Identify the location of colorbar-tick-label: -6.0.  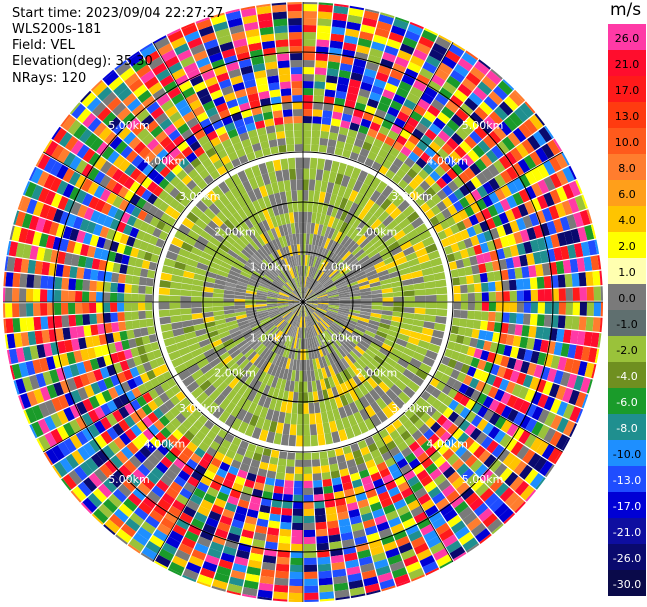
(626, 402).